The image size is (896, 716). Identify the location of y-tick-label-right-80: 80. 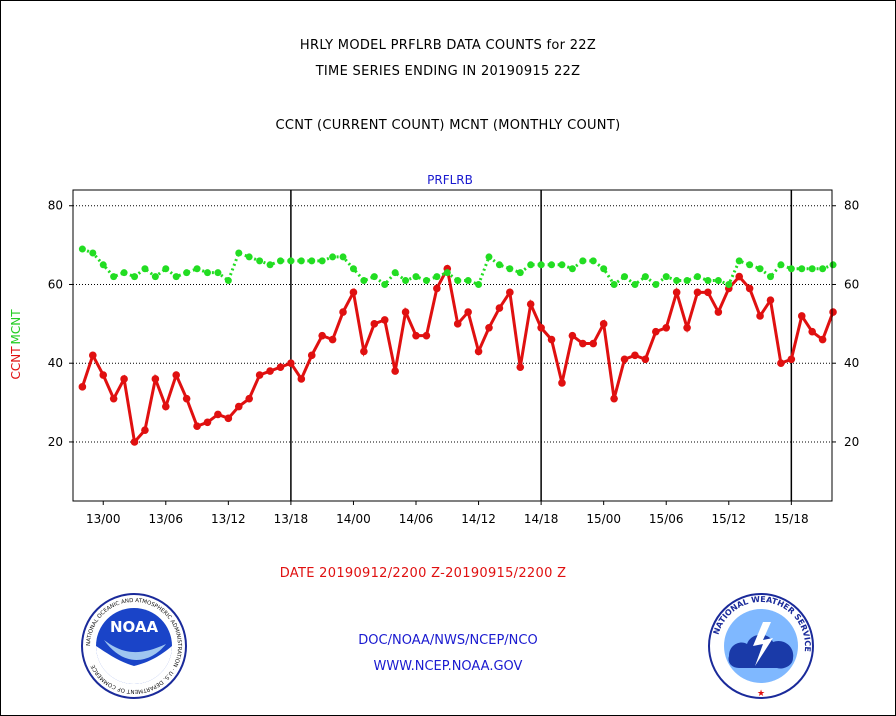
(851, 206).